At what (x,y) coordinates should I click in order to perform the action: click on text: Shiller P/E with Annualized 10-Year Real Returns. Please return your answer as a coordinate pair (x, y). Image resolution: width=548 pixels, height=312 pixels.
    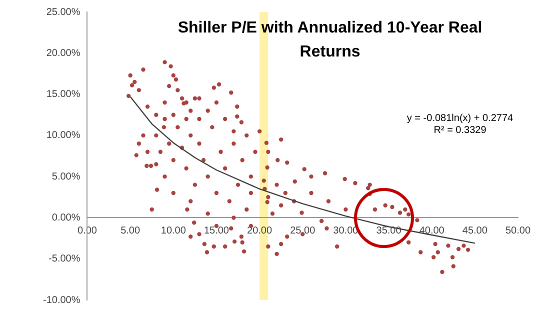
    Looking at the image, I should click on (330, 39).